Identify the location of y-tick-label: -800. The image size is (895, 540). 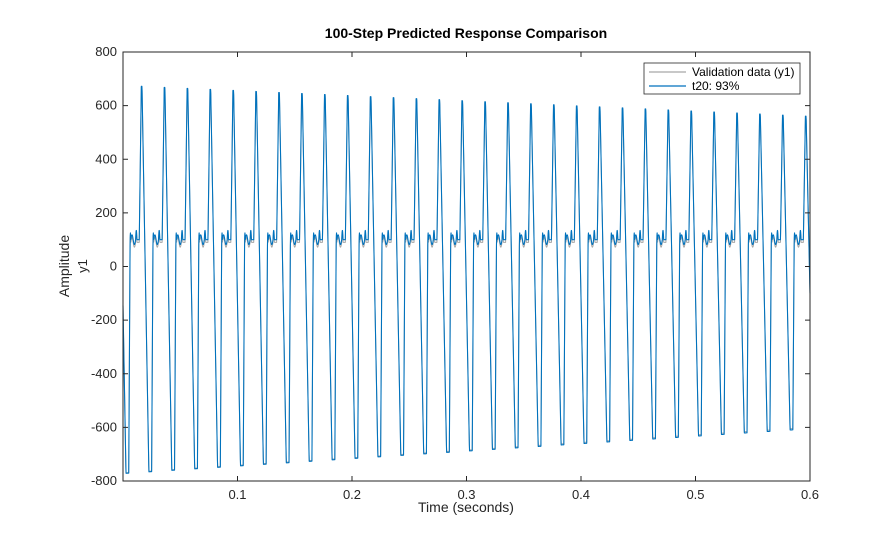
(104, 480).